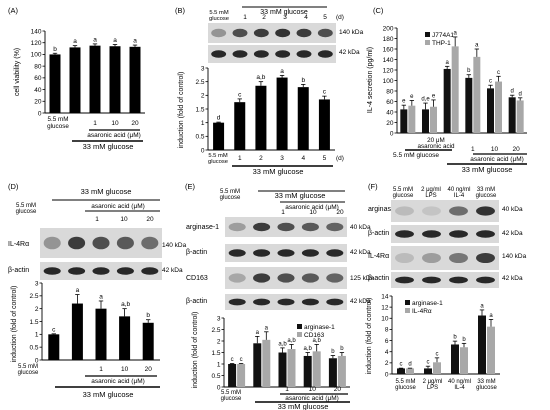 Image resolution: width=550 pixels, height=410 pixels. I want to click on lane-label: 3, so click(285, 17).